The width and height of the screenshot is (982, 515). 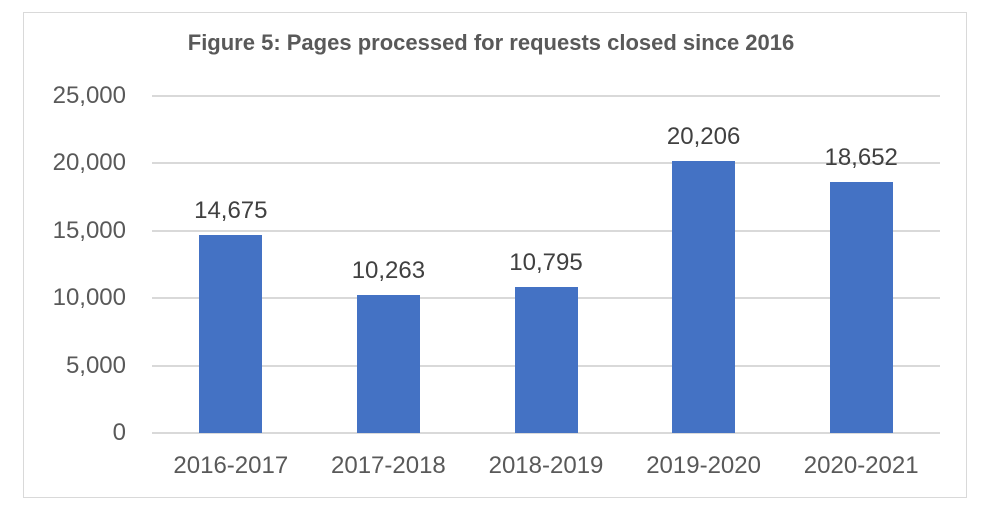 I want to click on x-tick-label: 2017-2018, so click(x=388, y=465).